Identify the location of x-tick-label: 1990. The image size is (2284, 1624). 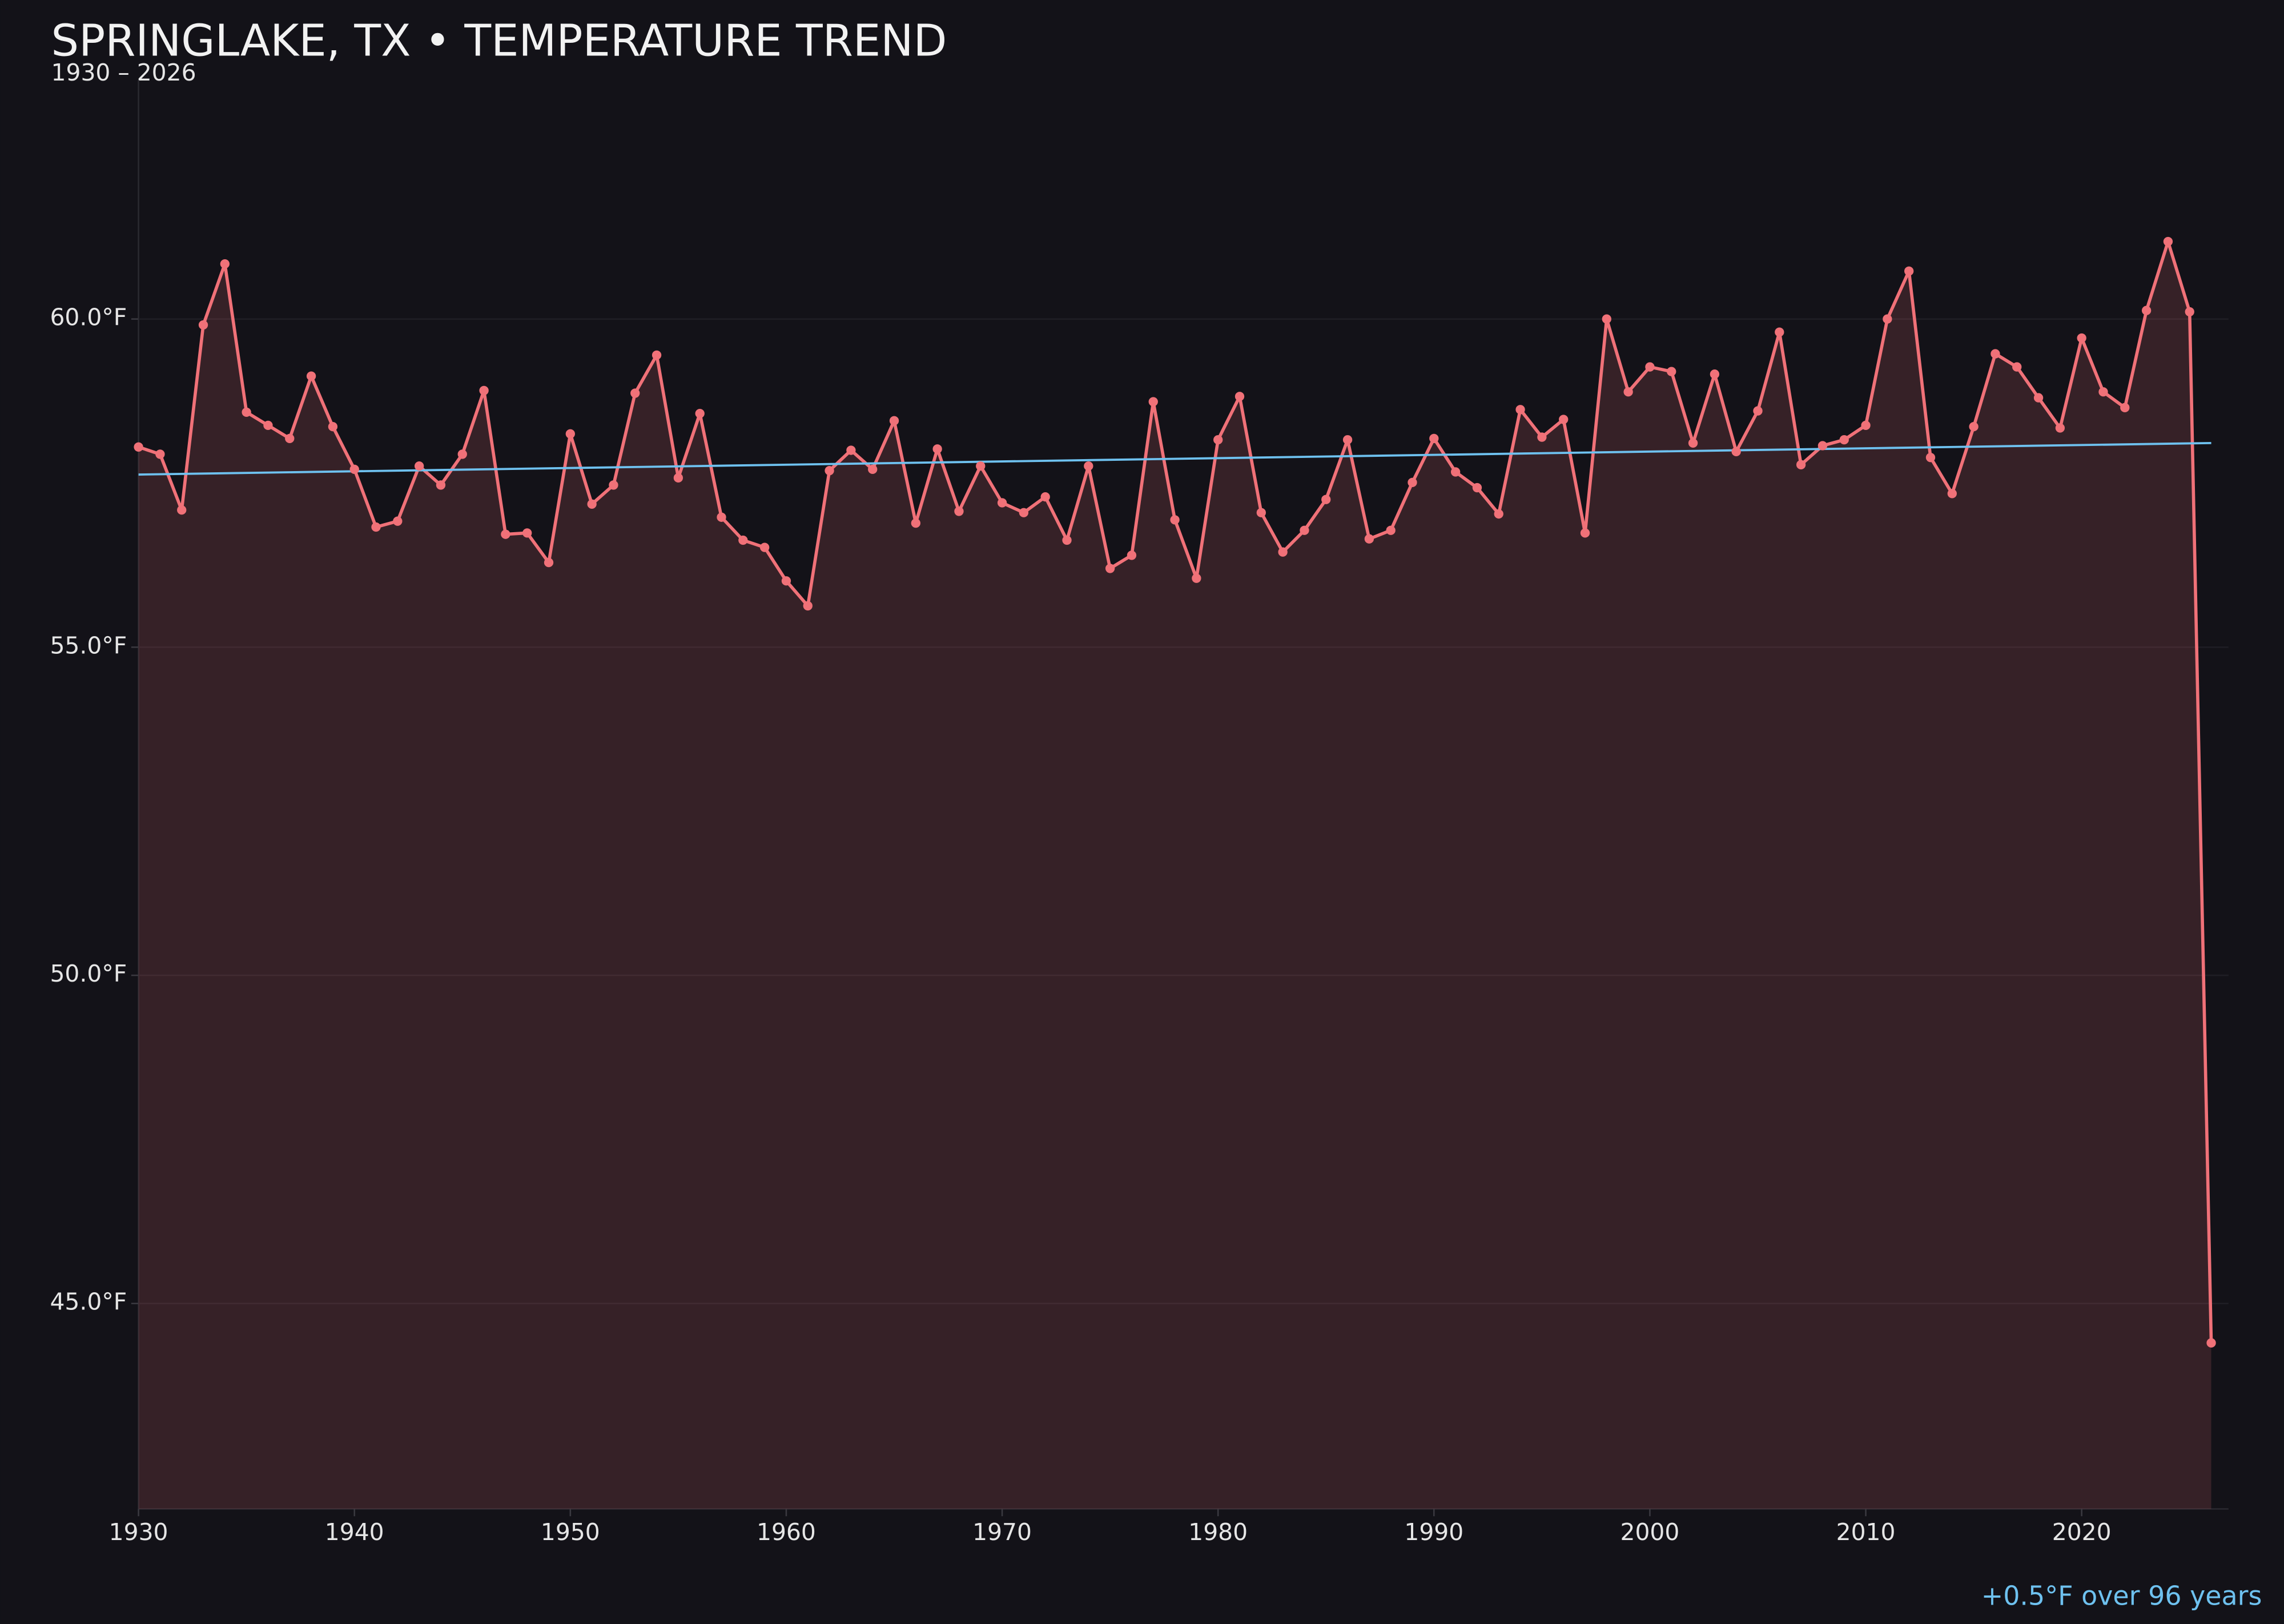
(1433, 1532).